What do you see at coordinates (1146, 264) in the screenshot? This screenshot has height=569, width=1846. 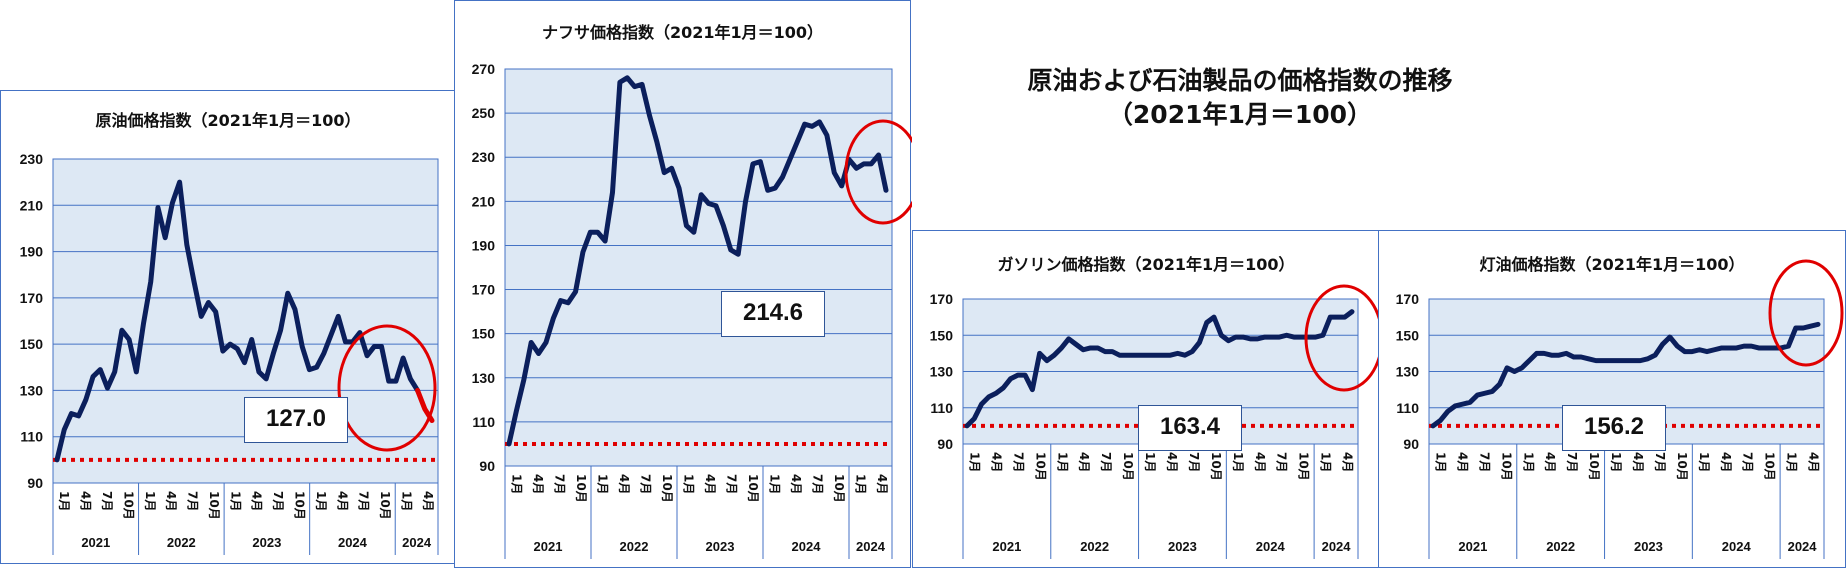 I see `gasoline-chart-title: ガソリン価格指数（2021年1月＝100）` at bounding box center [1146, 264].